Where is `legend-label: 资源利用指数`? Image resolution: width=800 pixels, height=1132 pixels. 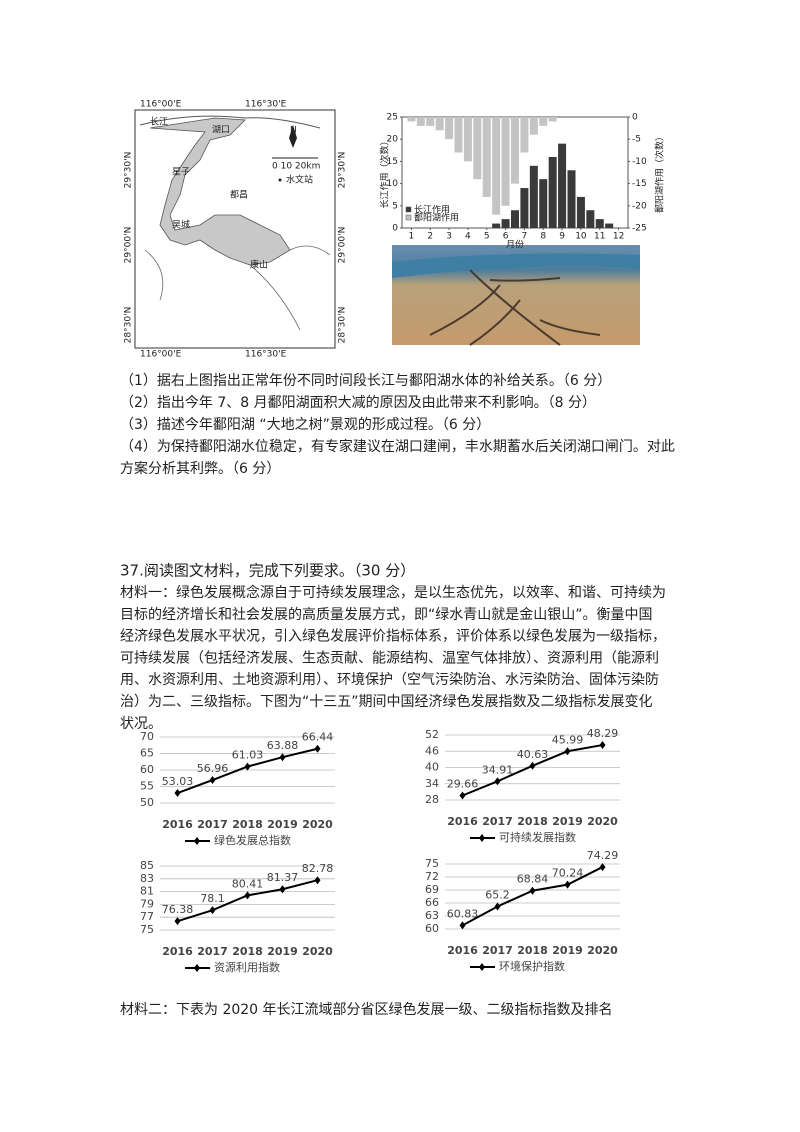
legend-label: 资源利用指数 is located at coordinates (247, 967).